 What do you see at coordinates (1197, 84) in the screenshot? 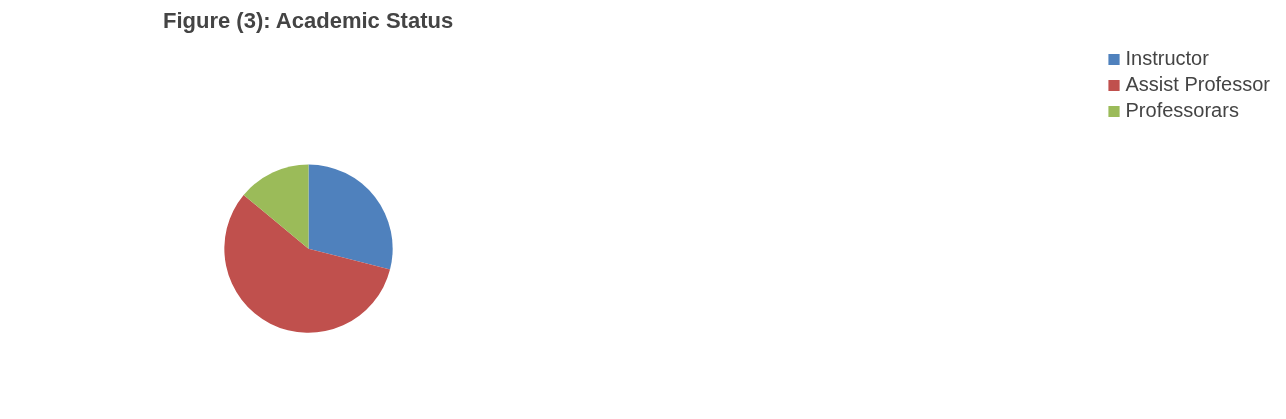
I see `legend-label: Assist Professor` at bounding box center [1197, 84].